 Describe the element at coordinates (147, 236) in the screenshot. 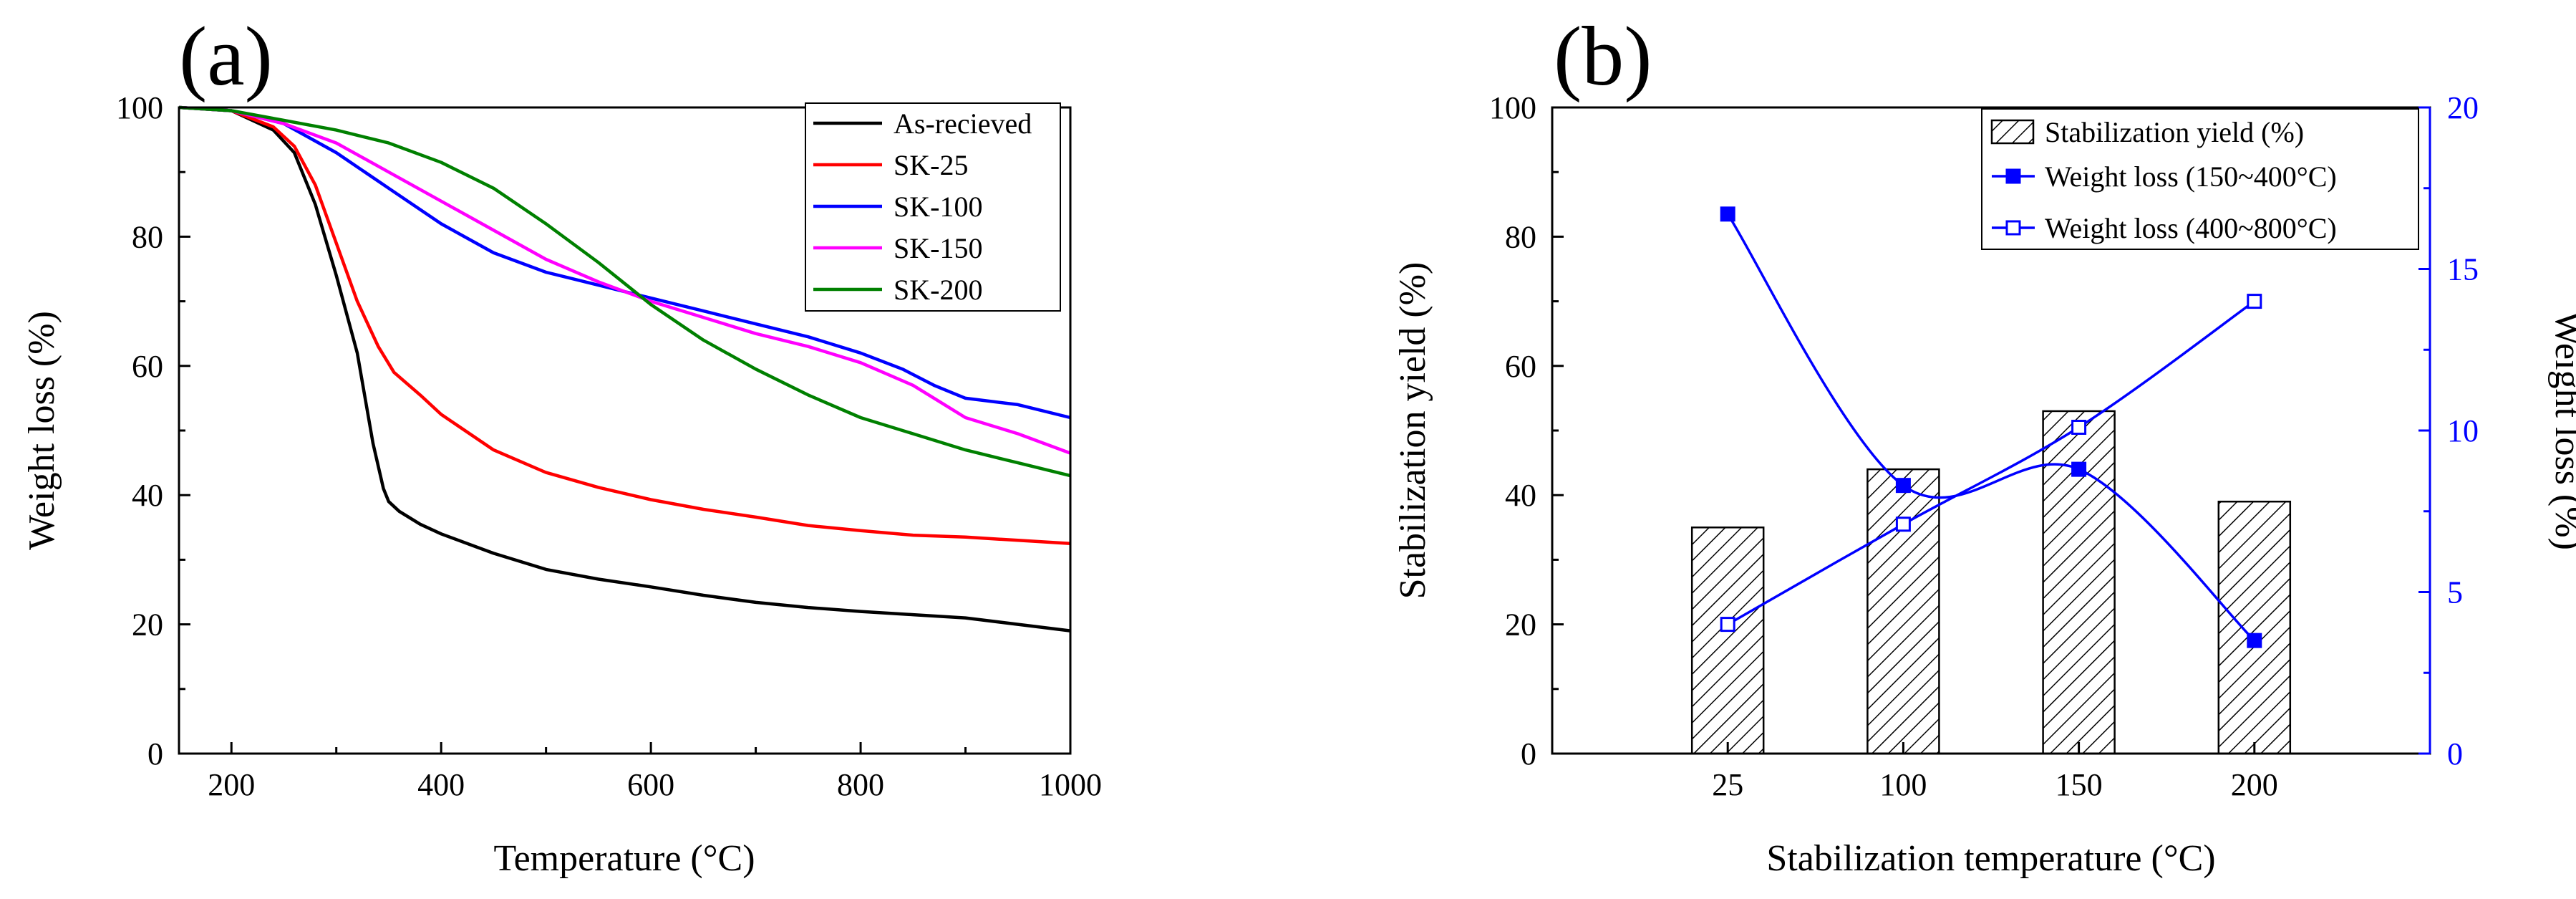

I see `panel-a-y-tick-label: 80` at that location.